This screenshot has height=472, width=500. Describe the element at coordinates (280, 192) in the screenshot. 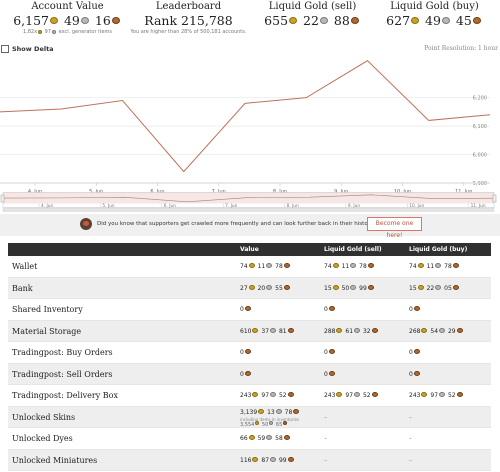

I see `x-tick-label: 8. Jun` at that location.